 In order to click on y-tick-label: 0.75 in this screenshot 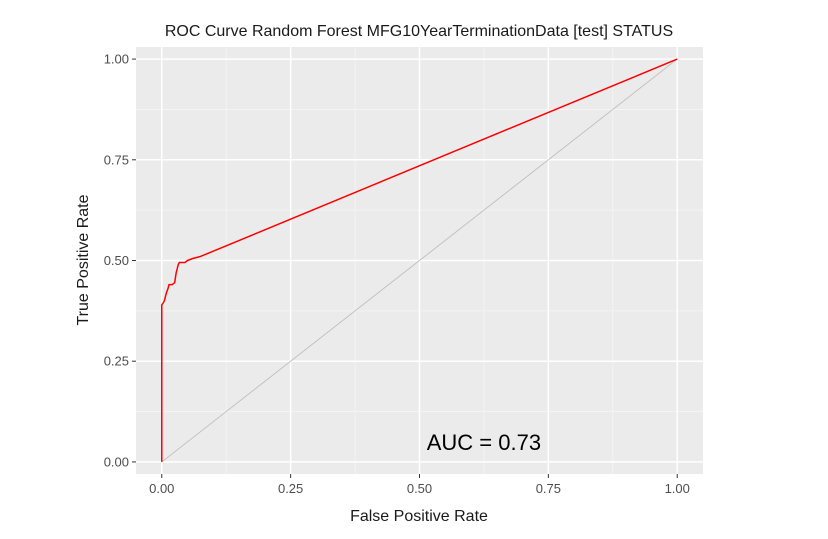, I will do `click(116, 159)`.